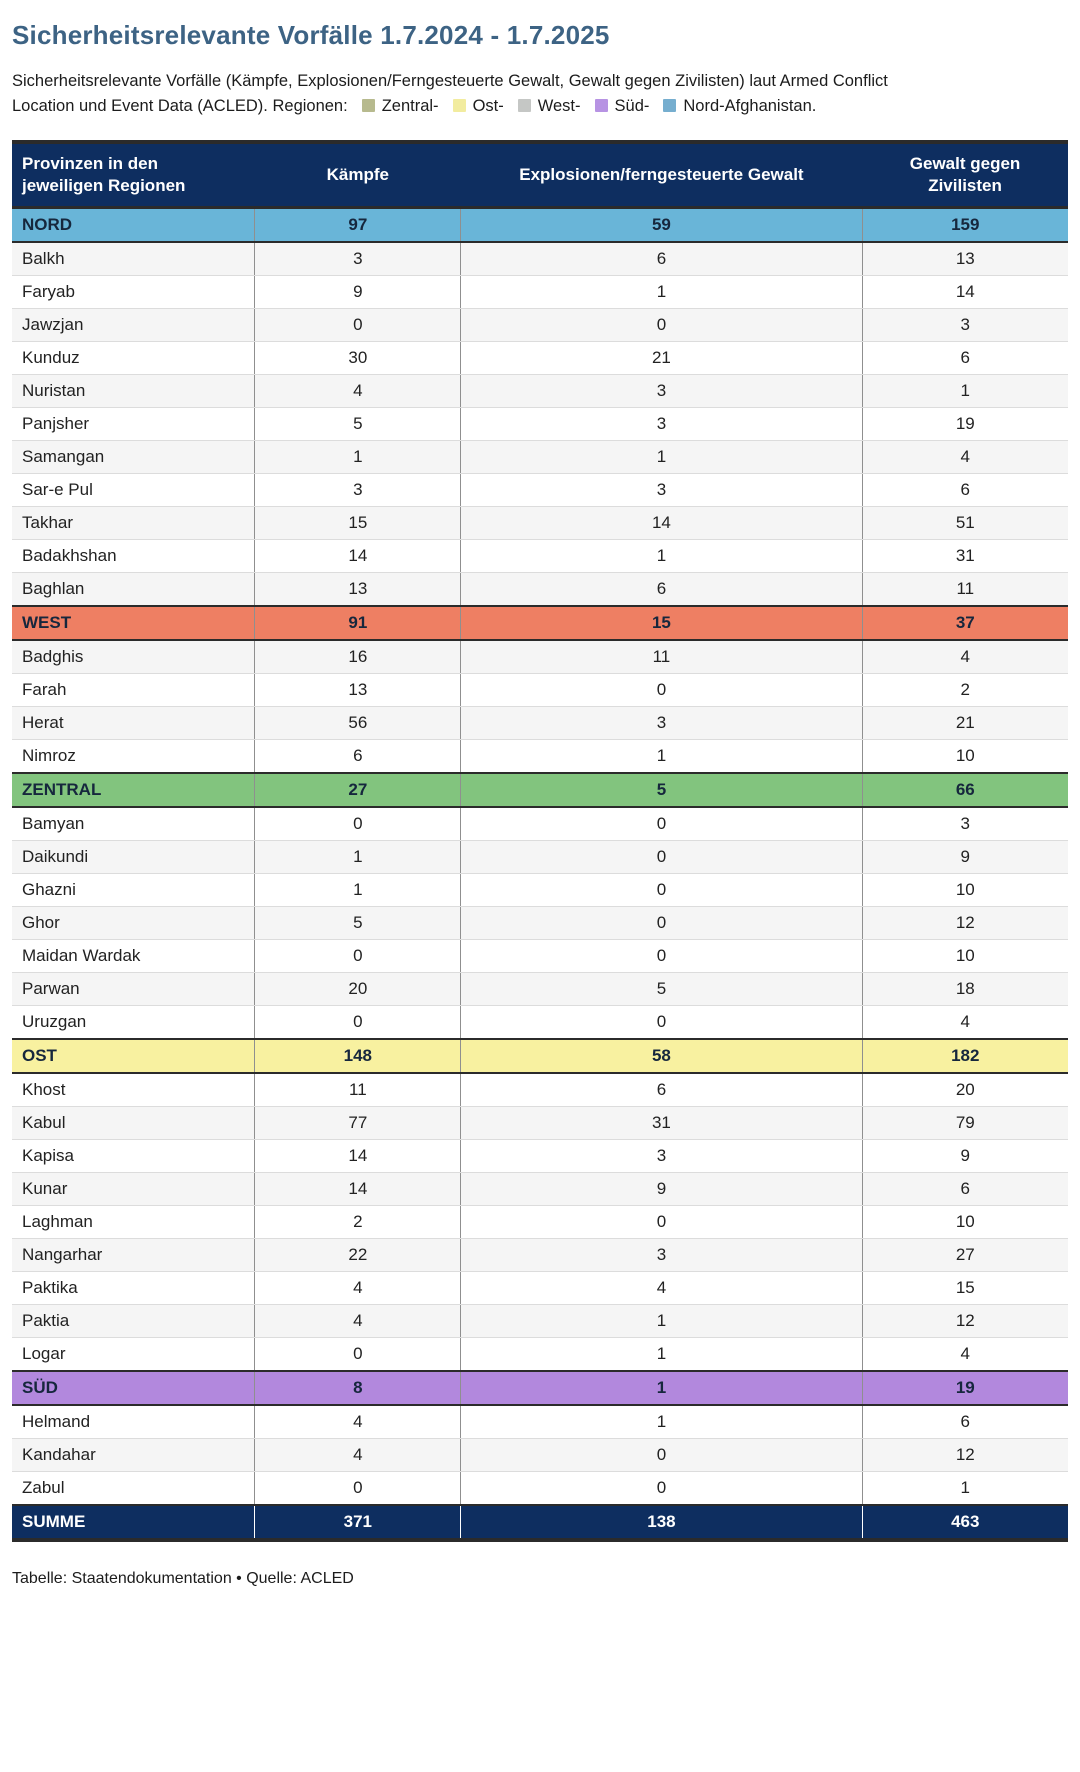 This screenshot has width=1080, height=1772. I want to click on row-label: Sar-e Pul, so click(133, 490).